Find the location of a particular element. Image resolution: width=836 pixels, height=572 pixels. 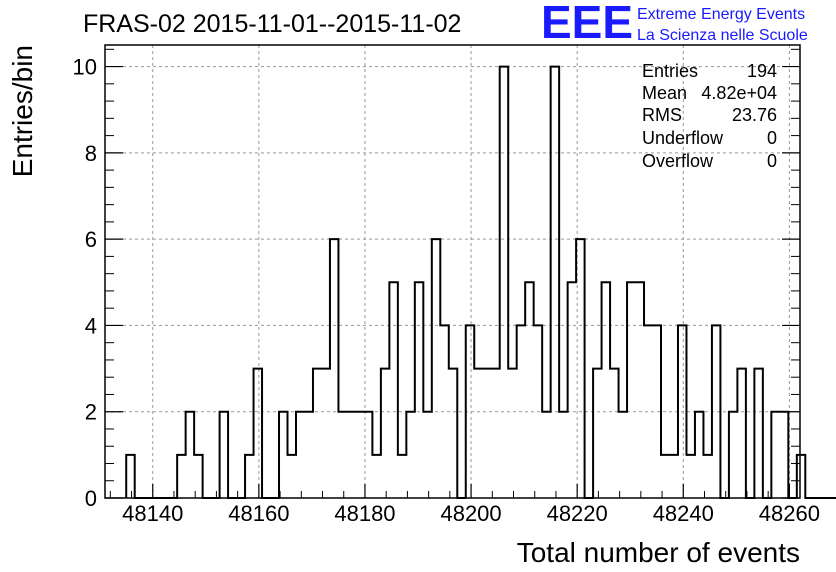

stat-rms-value: 23.76 is located at coordinates (754, 115).